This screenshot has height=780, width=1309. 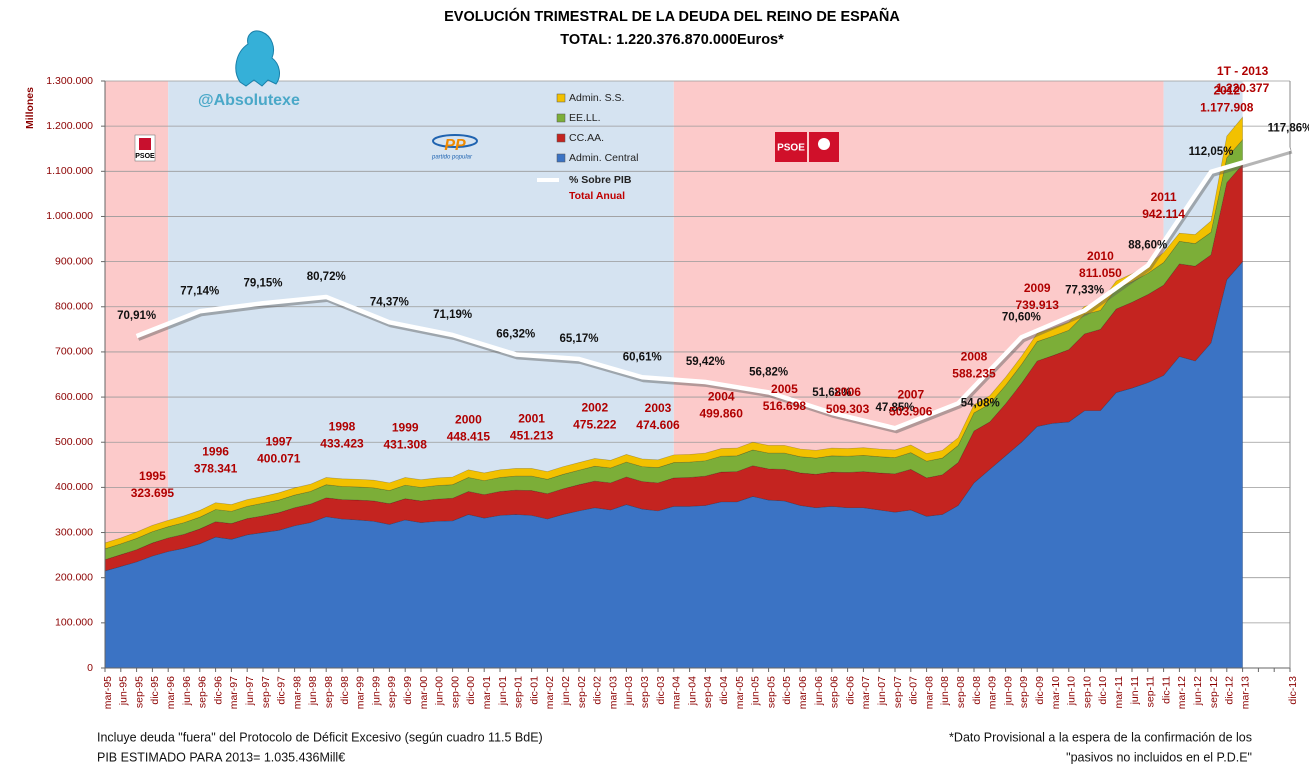 What do you see at coordinates (784, 389) in the screenshot?
I see `total-year: 2005` at bounding box center [784, 389].